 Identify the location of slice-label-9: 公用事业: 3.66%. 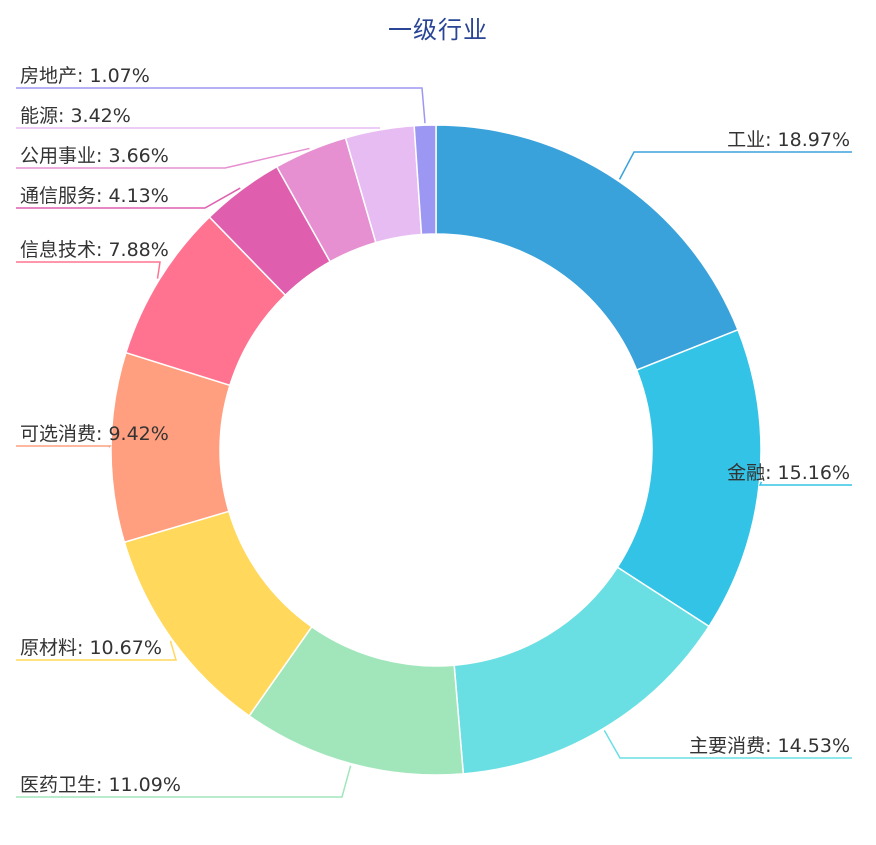
(94, 156).